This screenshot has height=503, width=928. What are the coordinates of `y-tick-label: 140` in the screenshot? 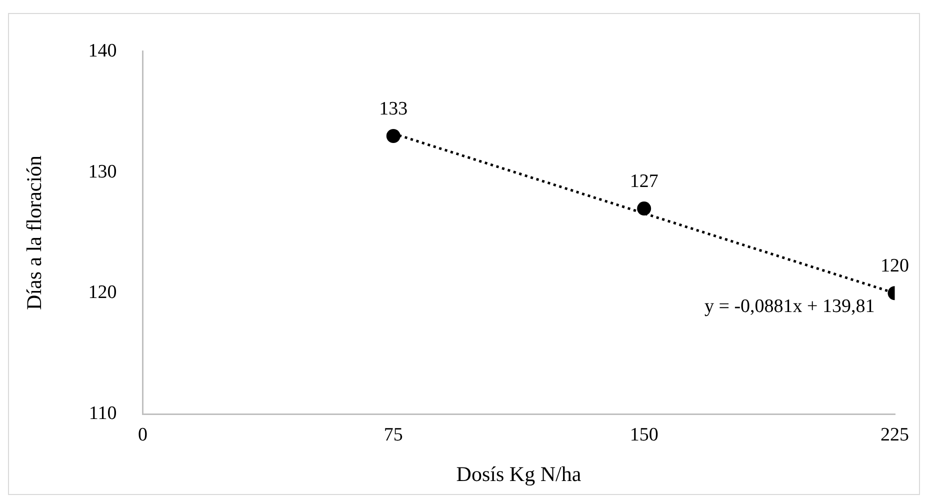 It's located at (102, 51).